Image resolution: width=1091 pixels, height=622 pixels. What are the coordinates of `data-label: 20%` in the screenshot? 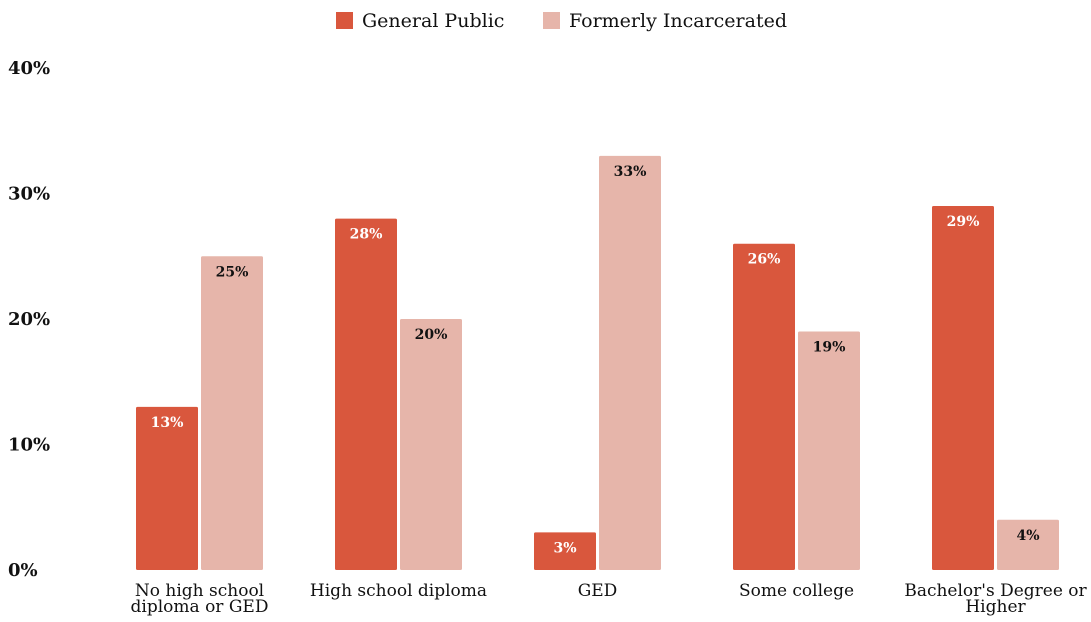 It's located at (431, 335).